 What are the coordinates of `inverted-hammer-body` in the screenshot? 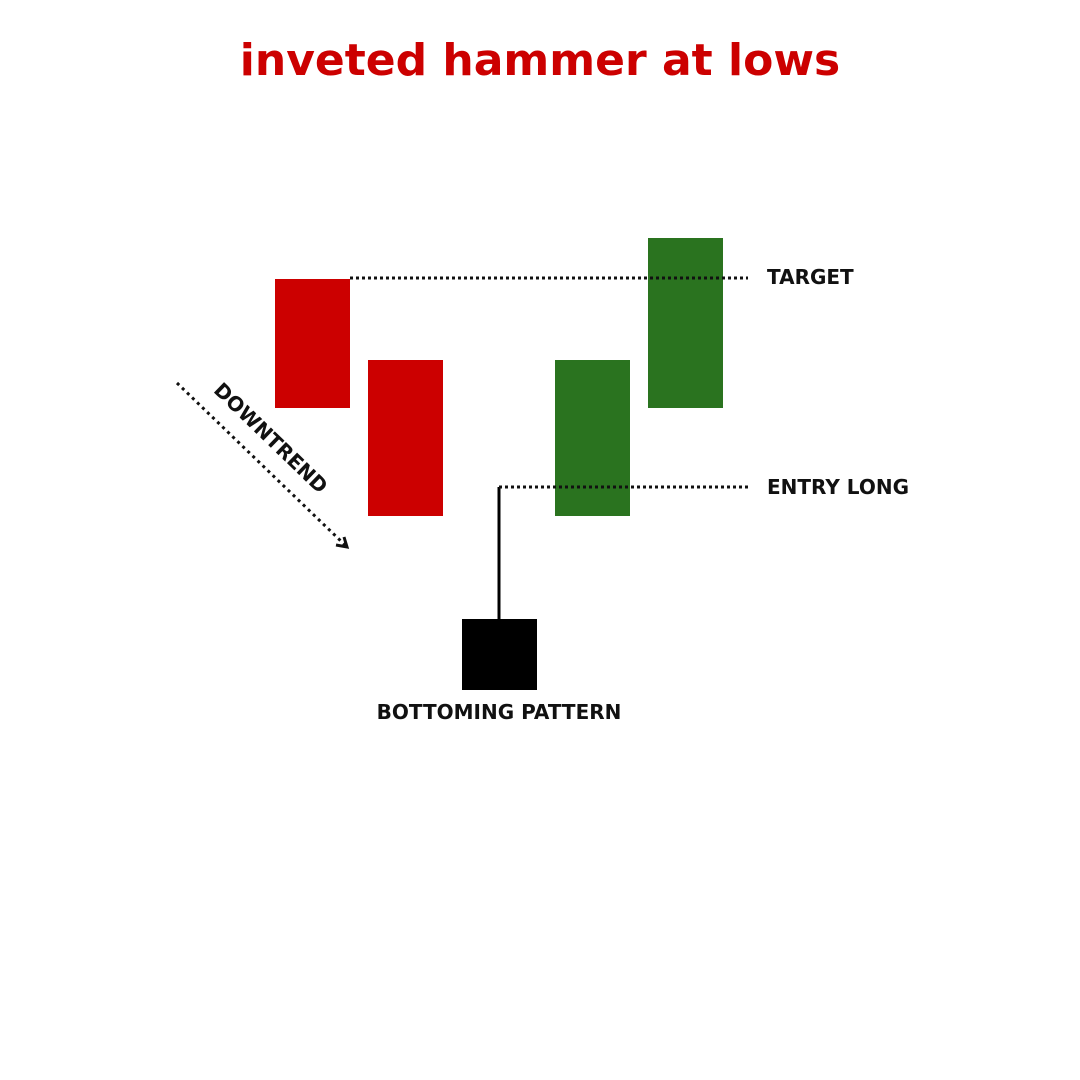 It's located at (499, 654).